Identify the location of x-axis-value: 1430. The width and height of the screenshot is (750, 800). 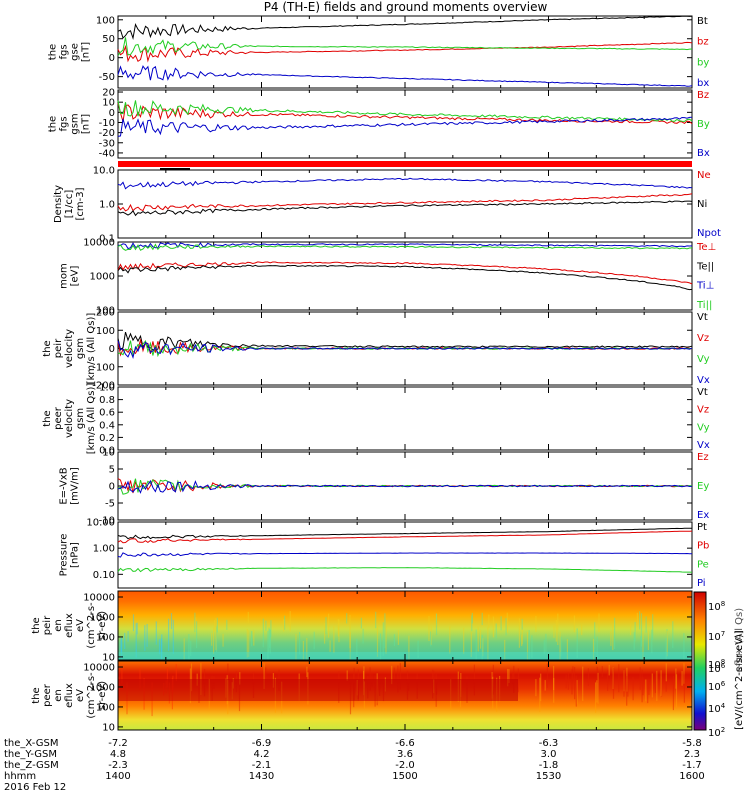
(261, 776).